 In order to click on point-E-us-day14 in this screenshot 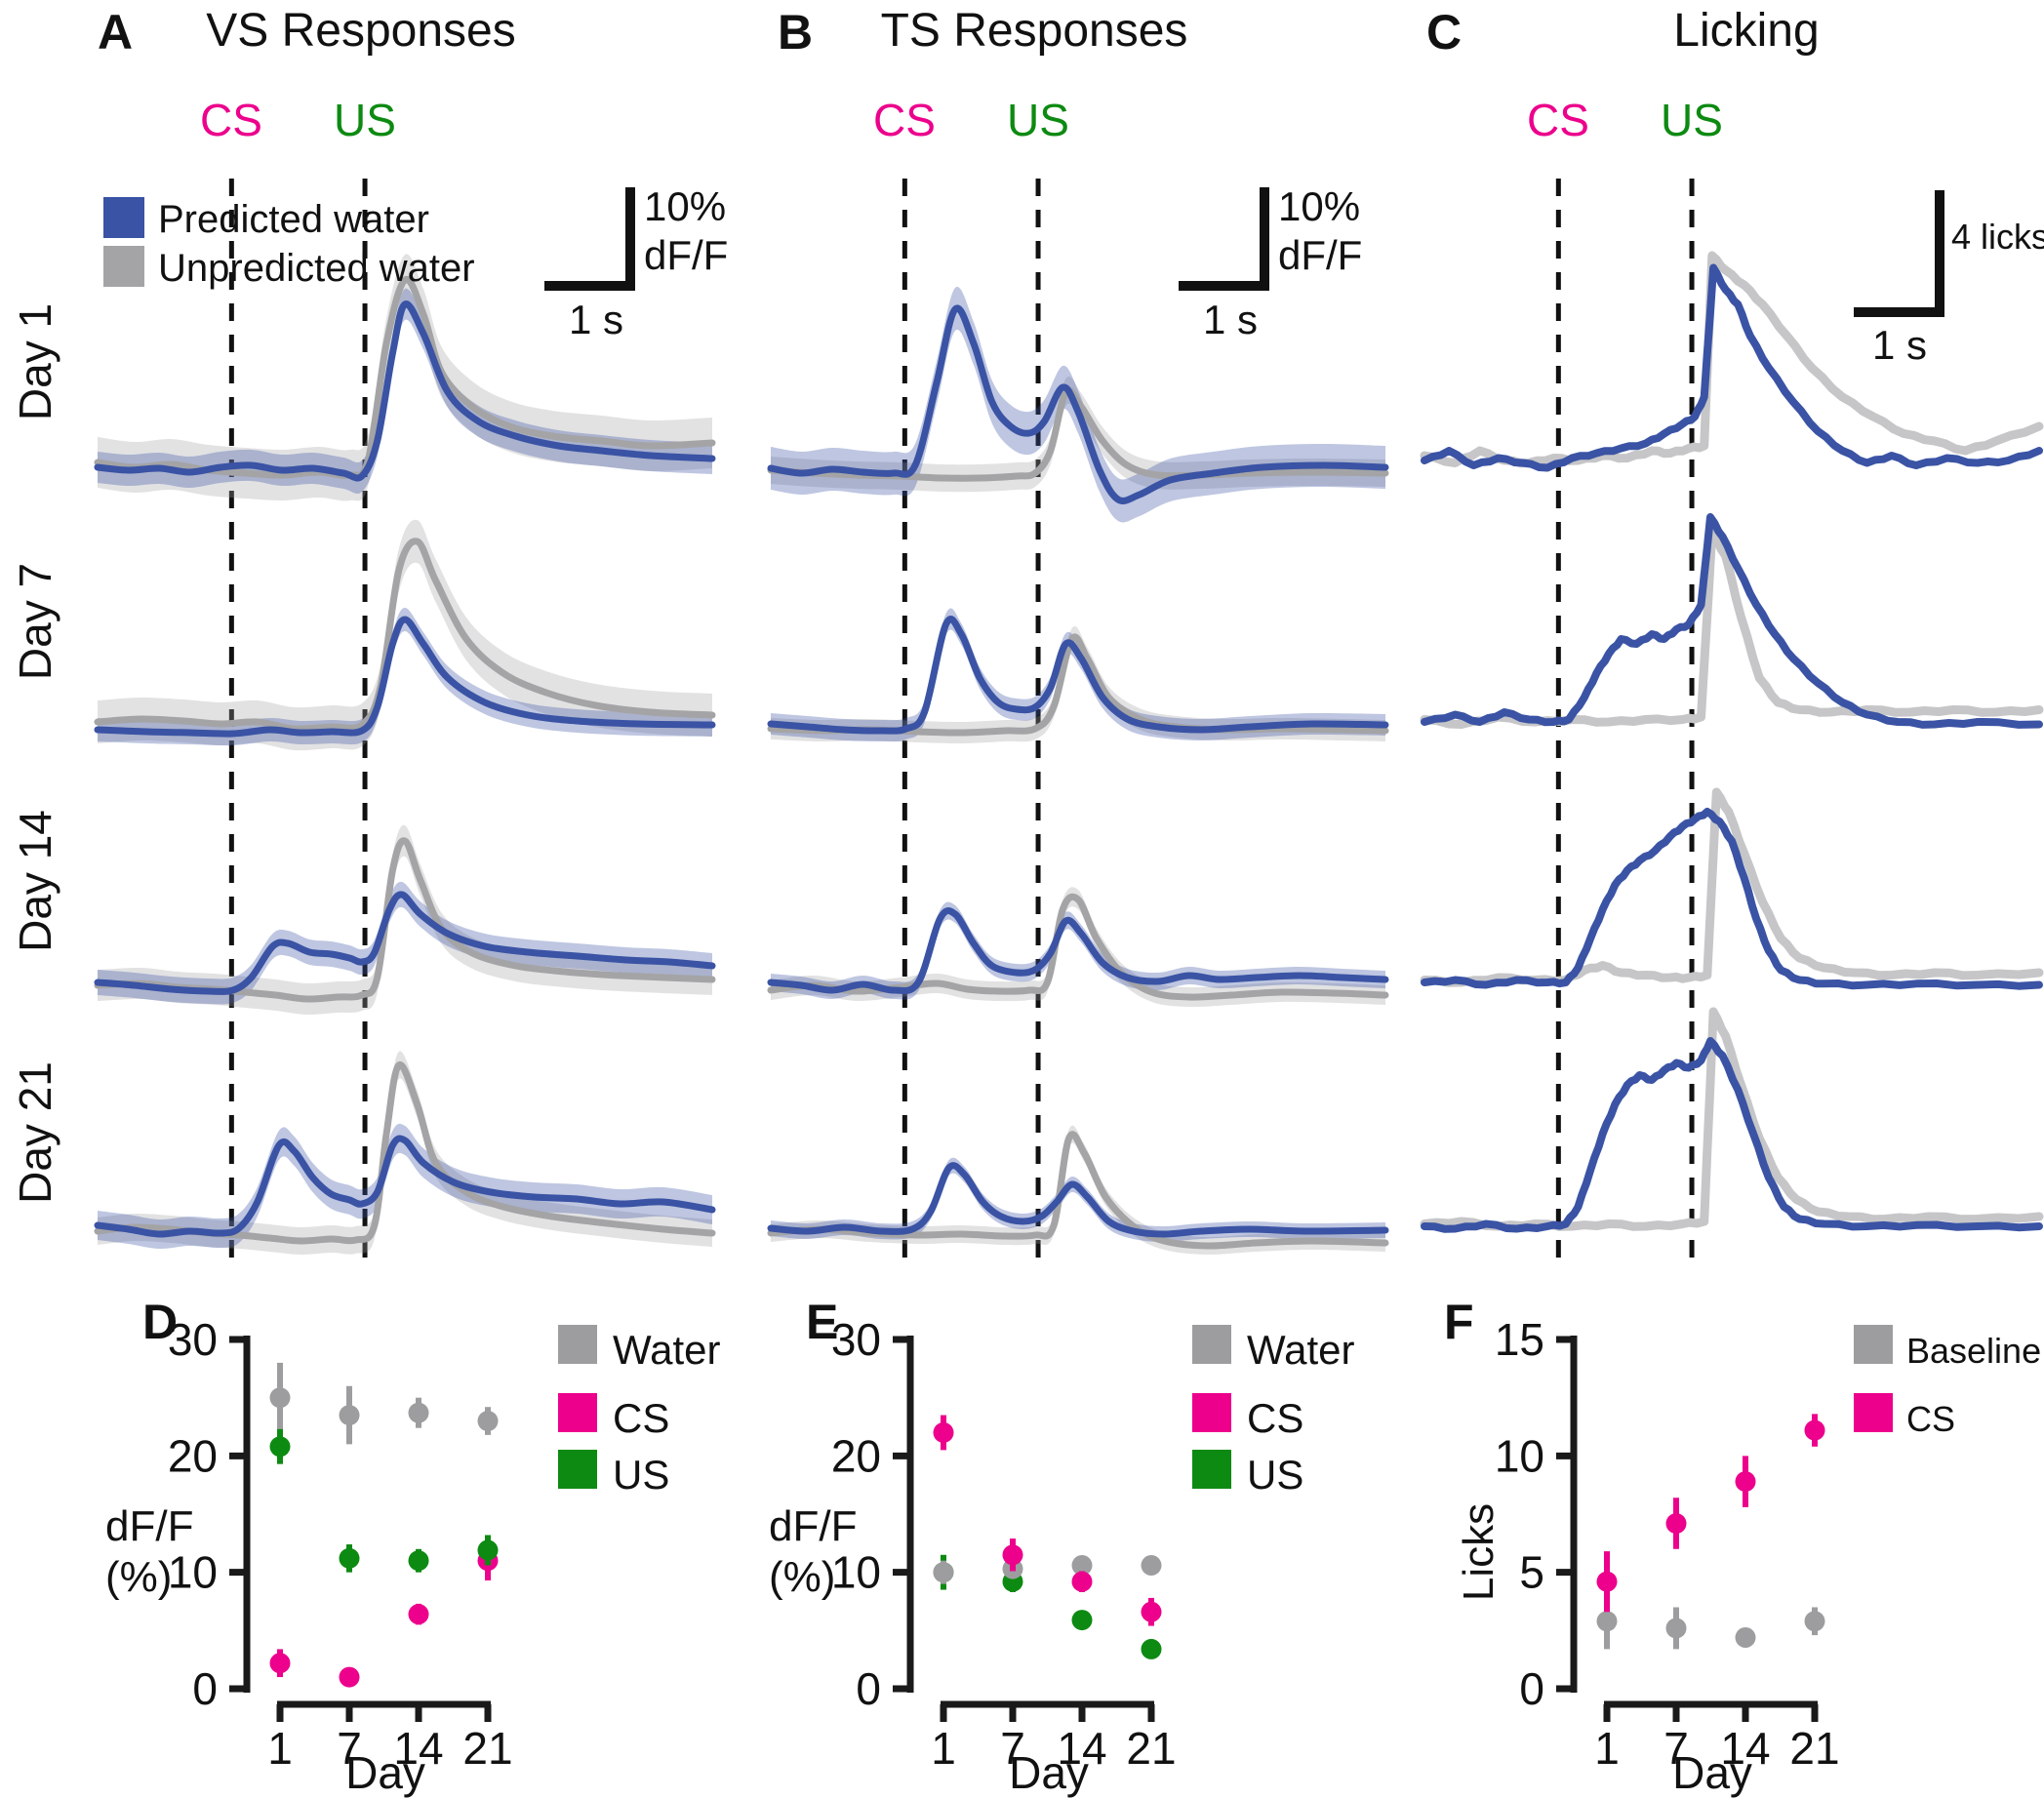, I will do `click(1082, 1620)`.